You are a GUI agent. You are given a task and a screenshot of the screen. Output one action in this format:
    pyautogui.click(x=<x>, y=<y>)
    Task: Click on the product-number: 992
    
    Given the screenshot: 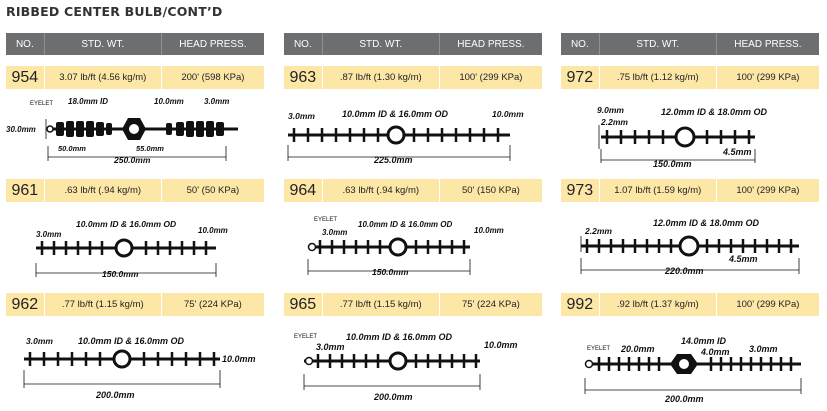 What is the action you would take?
    pyautogui.click(x=580, y=304)
    